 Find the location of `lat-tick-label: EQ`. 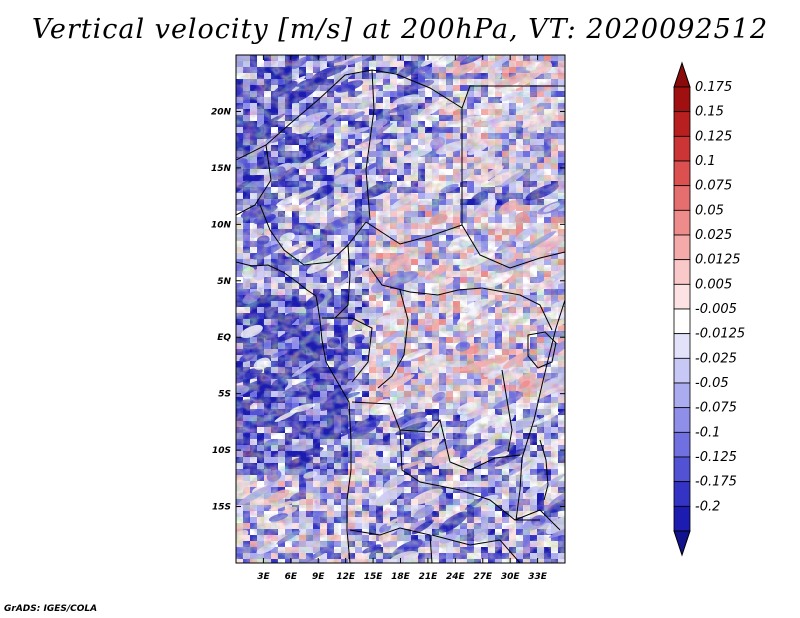

lat-tick-label: EQ is located at coordinates (224, 338).